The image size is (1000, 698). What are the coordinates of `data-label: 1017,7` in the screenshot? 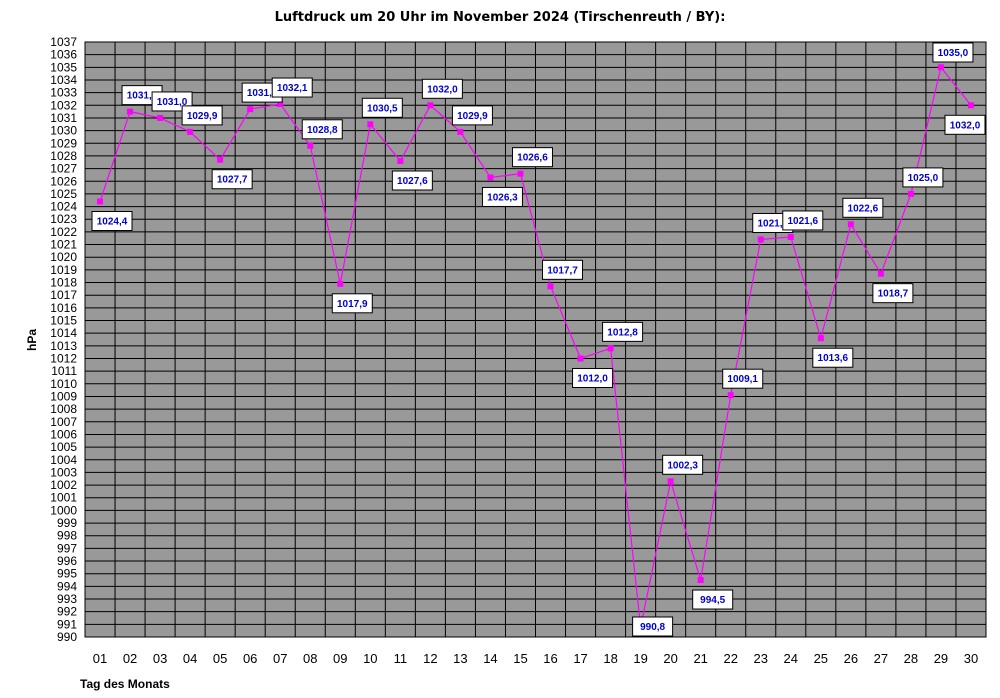 It's located at (562, 270).